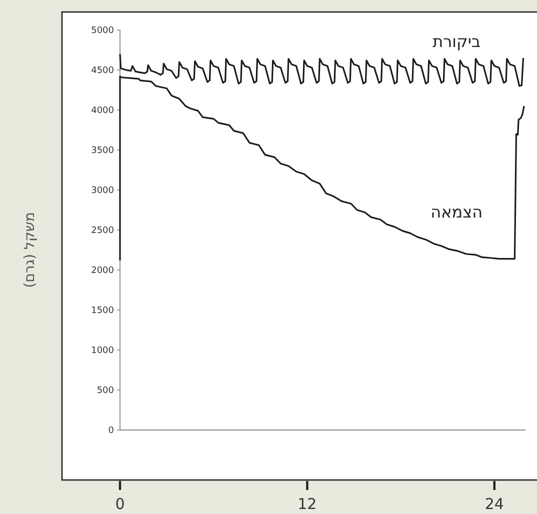  Describe the element at coordinates (102, 311) in the screenshot. I see `ytick: 1500` at that location.